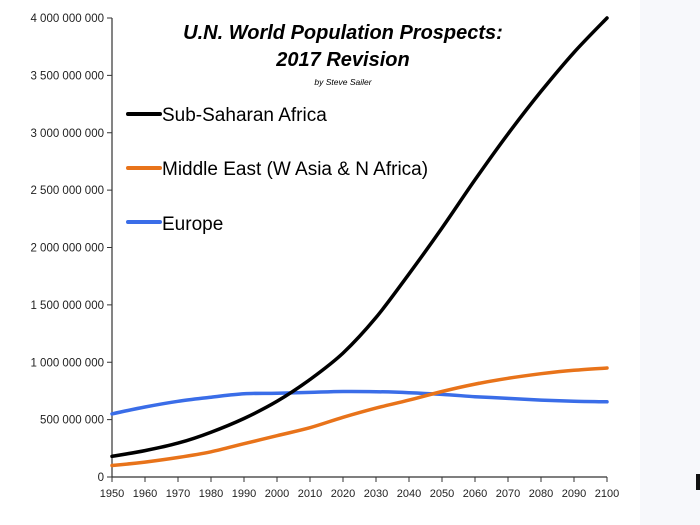 The width and height of the screenshot is (700, 525). What do you see at coordinates (67, 134) in the screenshot?
I see `y-tick-label: 3 000 000 000` at bounding box center [67, 134].